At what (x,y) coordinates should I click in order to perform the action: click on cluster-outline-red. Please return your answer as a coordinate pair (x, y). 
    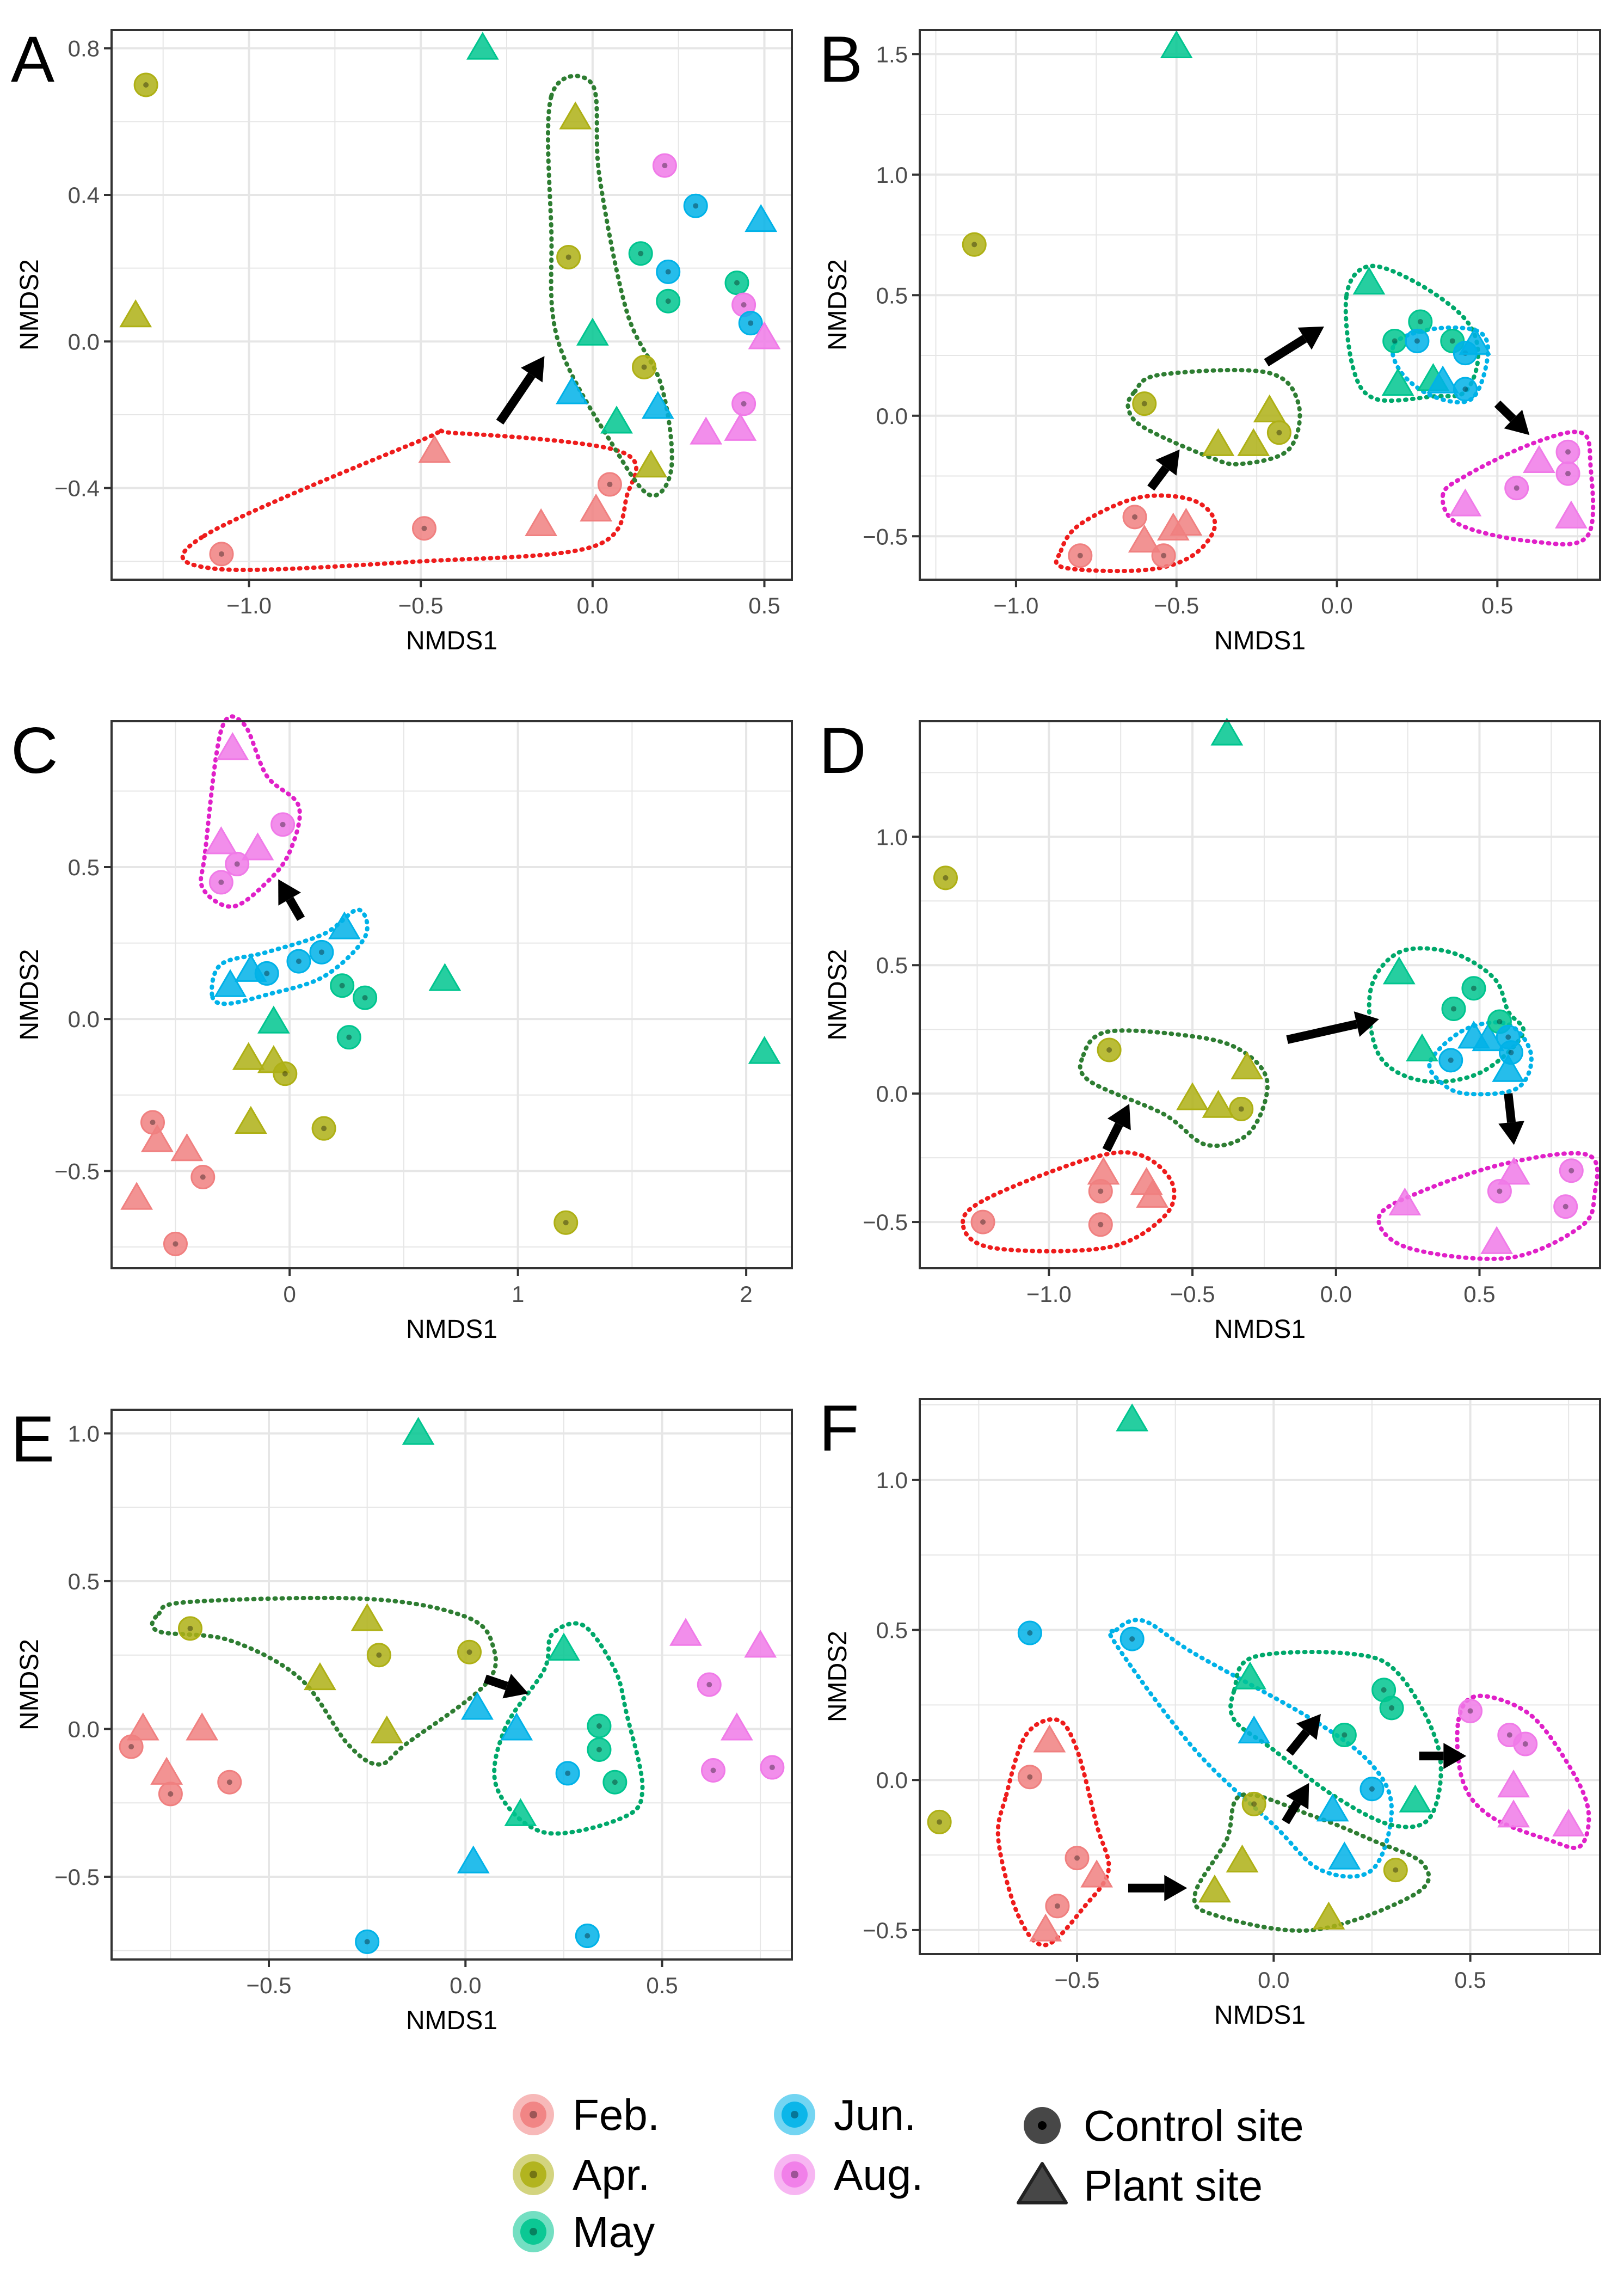
    Looking at the image, I should click on (1053, 1832).